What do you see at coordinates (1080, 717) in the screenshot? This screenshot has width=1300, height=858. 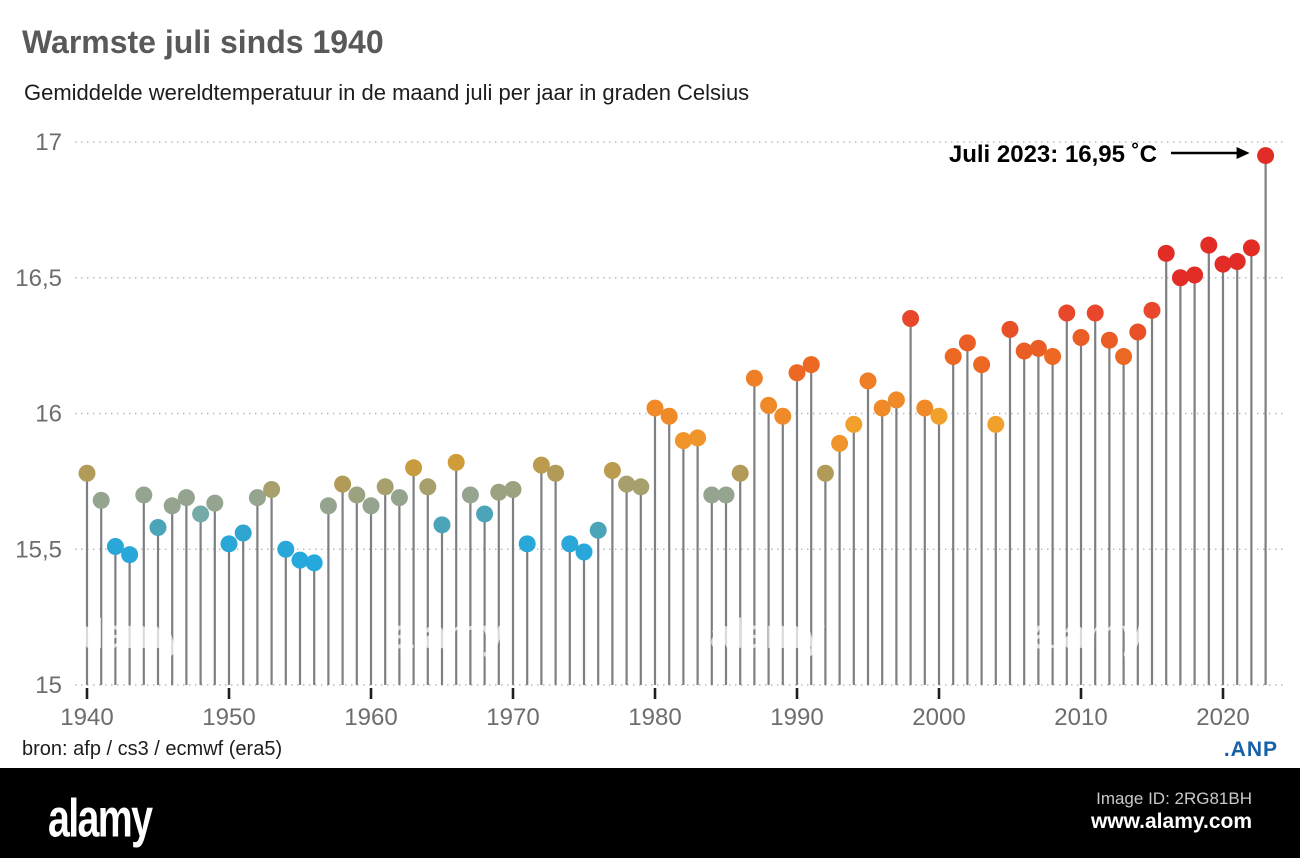 I see `x-axis-label: 2010` at bounding box center [1080, 717].